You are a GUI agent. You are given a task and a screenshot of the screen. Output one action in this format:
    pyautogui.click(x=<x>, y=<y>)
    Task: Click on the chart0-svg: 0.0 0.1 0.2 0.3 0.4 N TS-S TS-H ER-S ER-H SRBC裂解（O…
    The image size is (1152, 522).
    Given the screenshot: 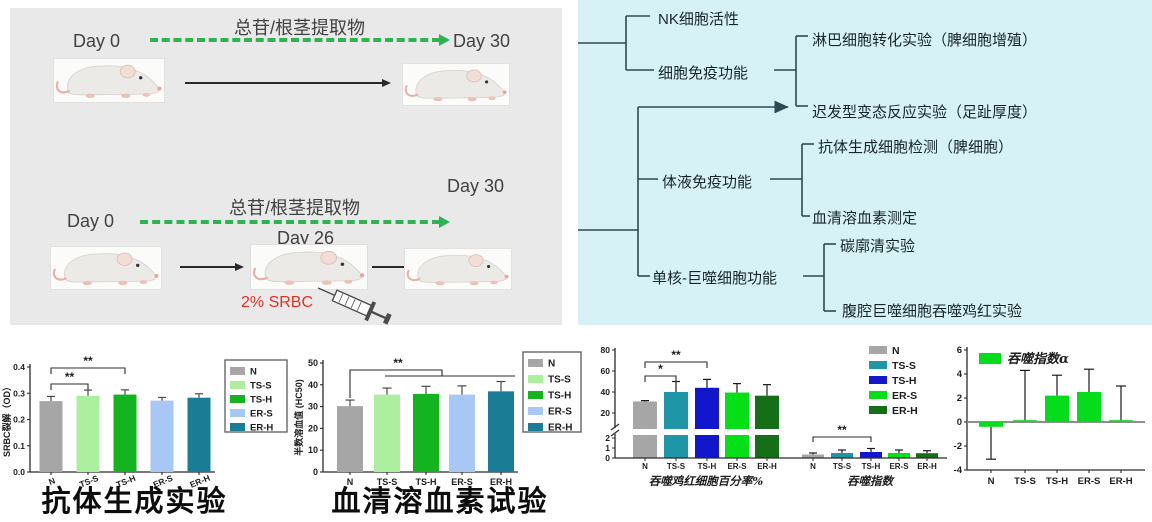 What is the action you would take?
    pyautogui.click(x=144, y=422)
    